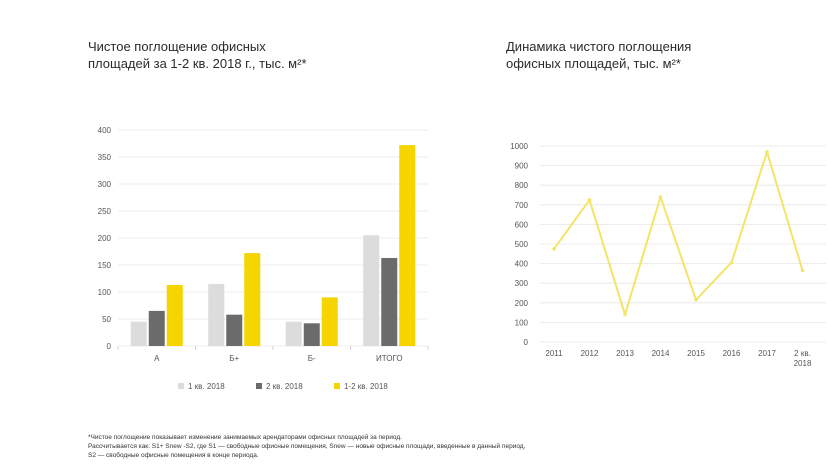  What do you see at coordinates (696, 353) in the screenshot?
I see `x-tick-label: 2015` at bounding box center [696, 353].